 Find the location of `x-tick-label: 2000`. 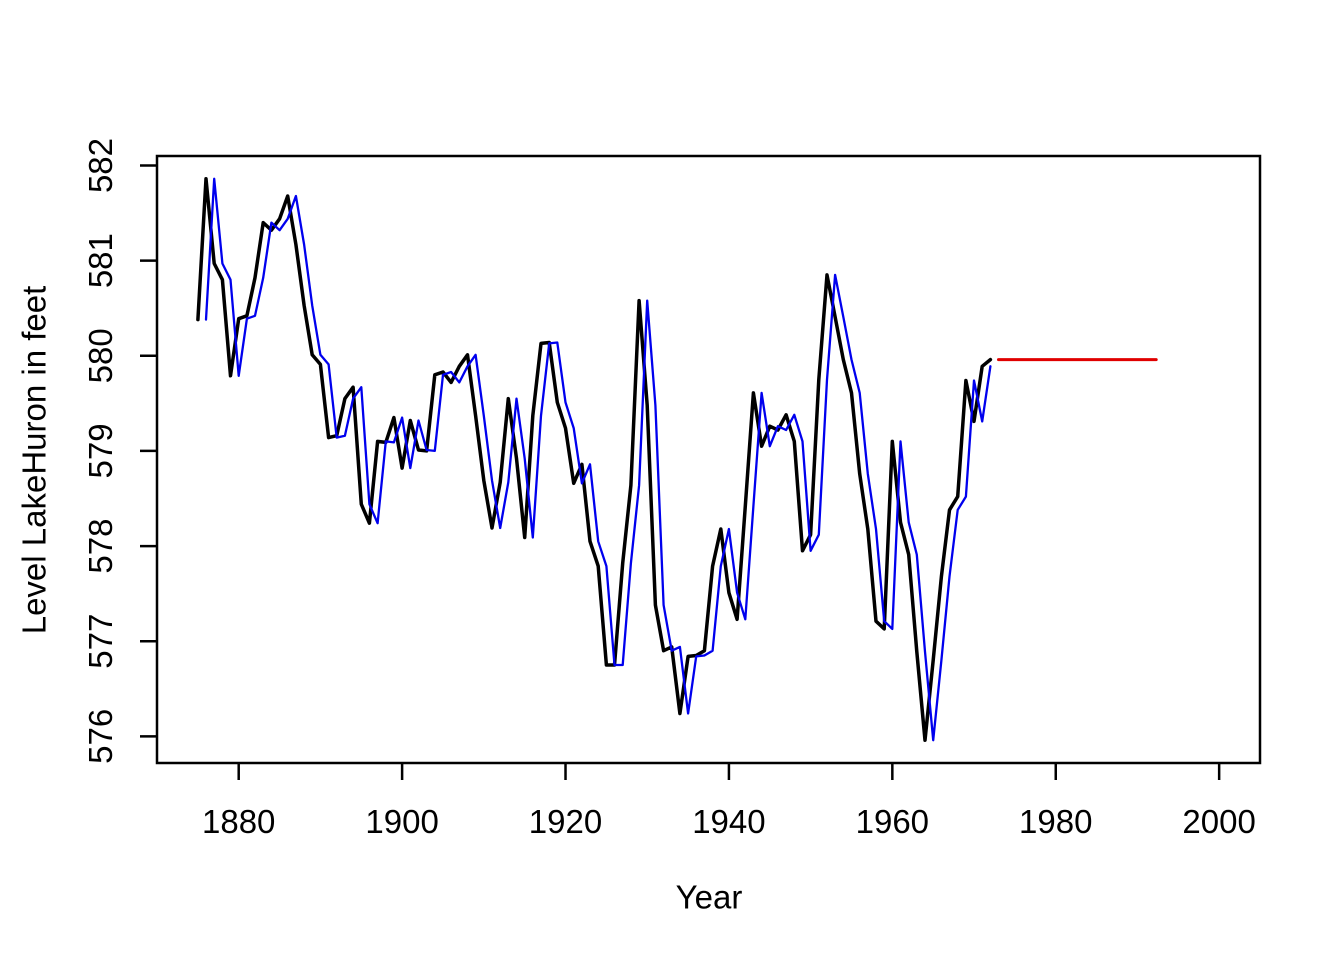

x-tick-label: 2000 is located at coordinates (1218, 821).